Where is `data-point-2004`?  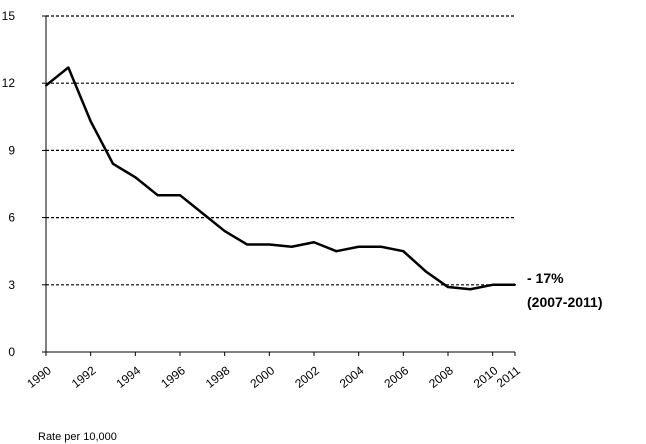 data-point-2004 is located at coordinates (358, 246).